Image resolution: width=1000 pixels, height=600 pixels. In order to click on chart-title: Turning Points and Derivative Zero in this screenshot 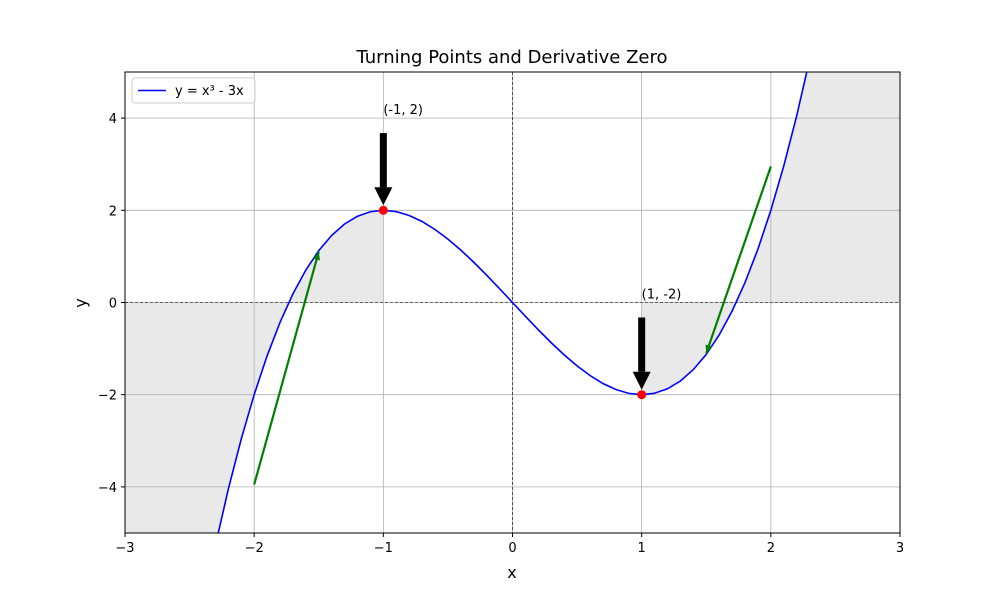, I will do `click(511, 57)`.